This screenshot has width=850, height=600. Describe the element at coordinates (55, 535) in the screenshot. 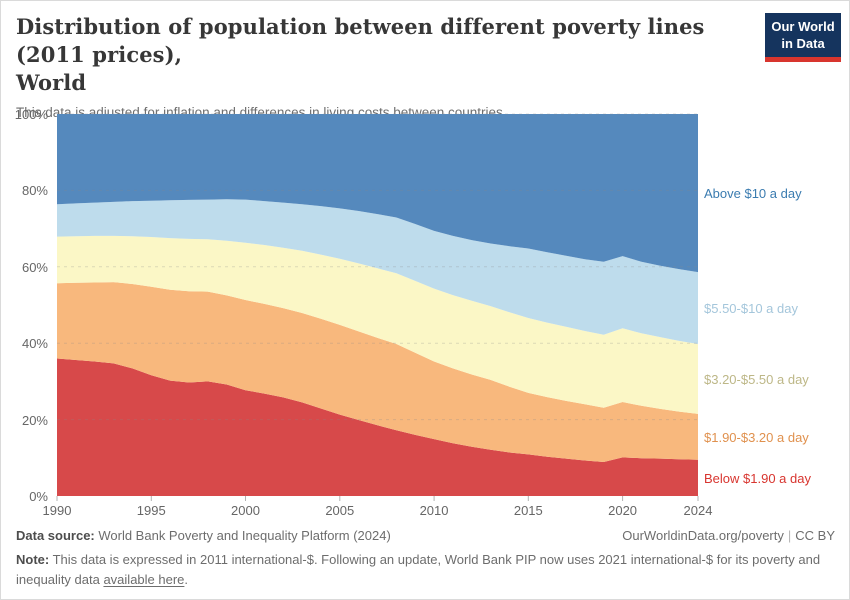

I see `data-source-label: Data source:` at that location.